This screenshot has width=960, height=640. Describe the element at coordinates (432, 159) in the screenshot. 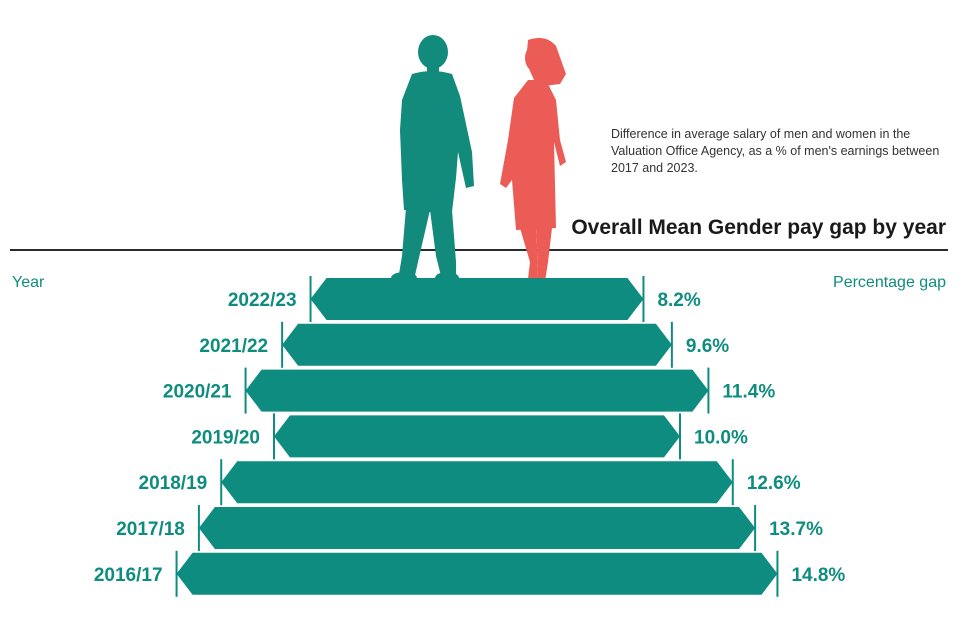

I see `man-silhouette-icon` at that location.